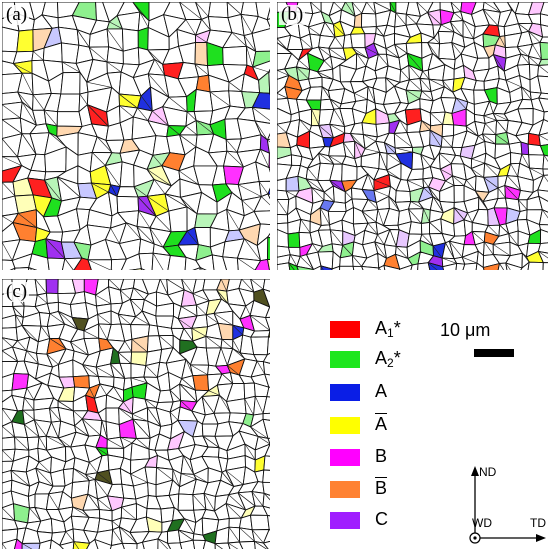 The height and width of the screenshot is (555, 550). I want to click on legend-subscript: 2, so click(390, 363).